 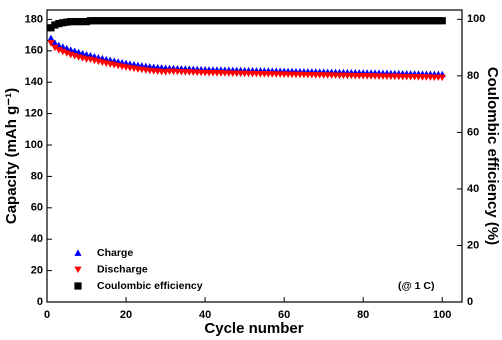 What do you see at coordinates (473, 132) in the screenshot?
I see `y2-tick-label: 60` at bounding box center [473, 132].